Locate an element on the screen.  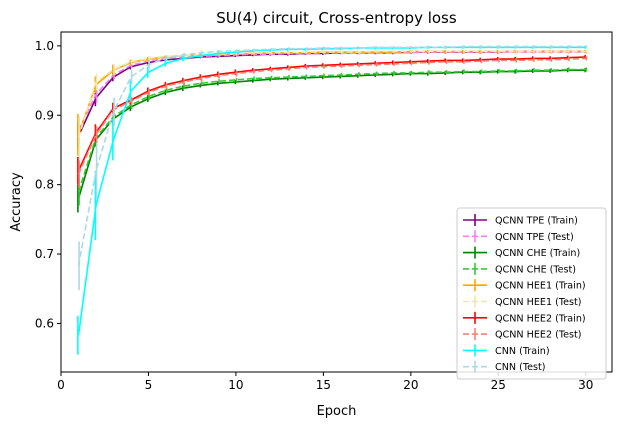
legend-item-qcnn-che-train: QCNN CHE (Train) is located at coordinates (521, 252).